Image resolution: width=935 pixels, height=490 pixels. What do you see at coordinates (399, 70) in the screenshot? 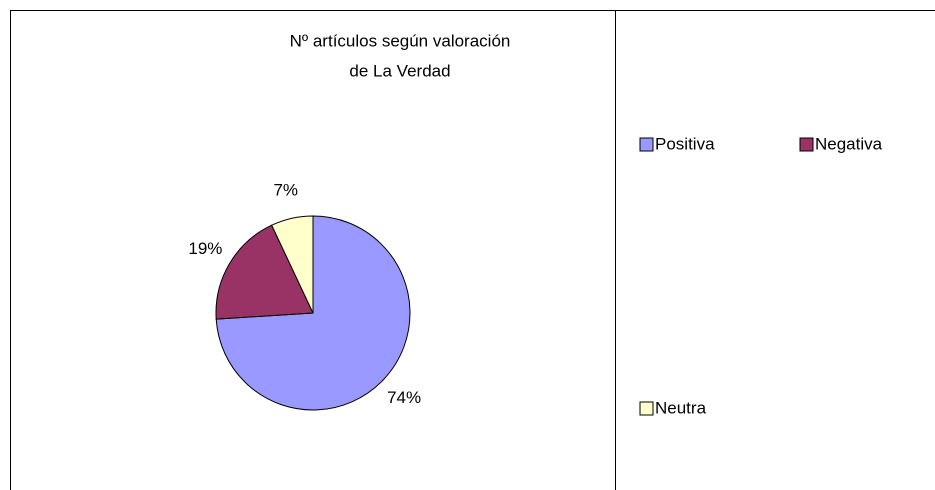
I see `chart-title: de La Verdad` at bounding box center [399, 70].